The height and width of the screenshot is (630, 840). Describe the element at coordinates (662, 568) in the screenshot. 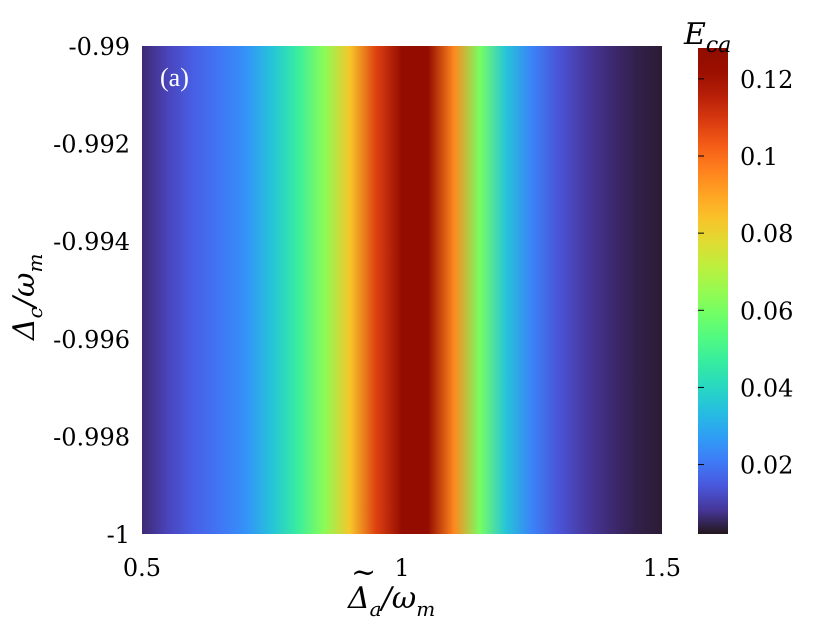

I see `x-tick-label: 1.5` at that location.